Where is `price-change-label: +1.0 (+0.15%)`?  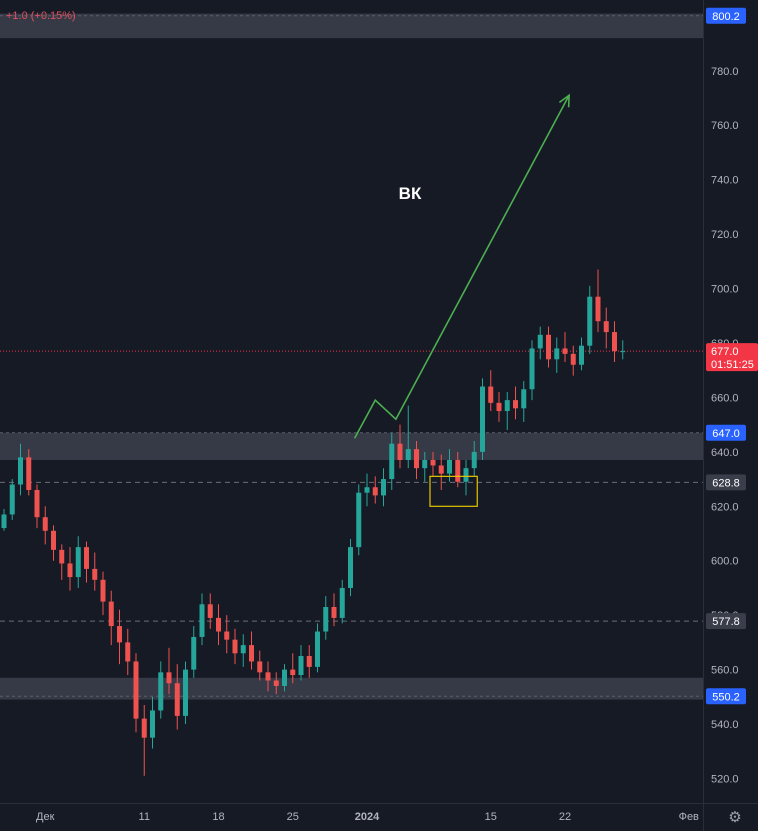 price-change-label: +1.0 (+0.15%) is located at coordinates (41, 16).